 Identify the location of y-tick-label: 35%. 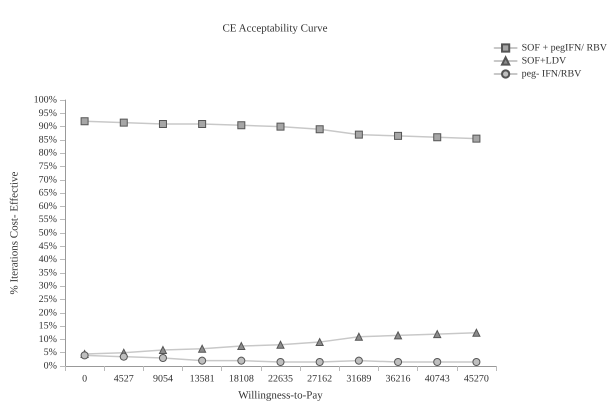
(47, 272).